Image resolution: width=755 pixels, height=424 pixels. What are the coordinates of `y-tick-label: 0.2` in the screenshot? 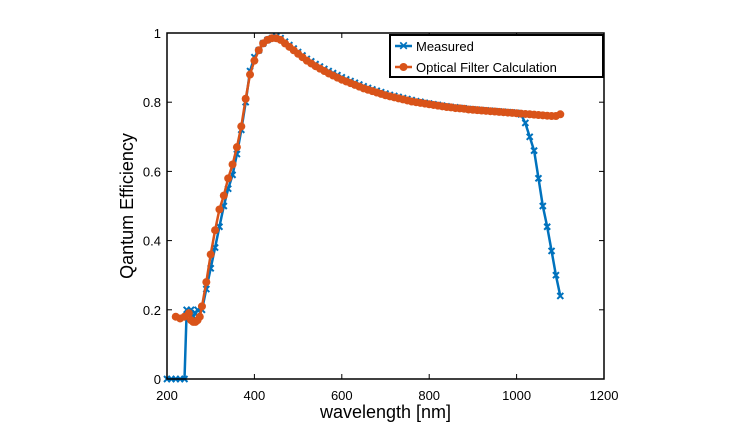 It's located at (152, 310).